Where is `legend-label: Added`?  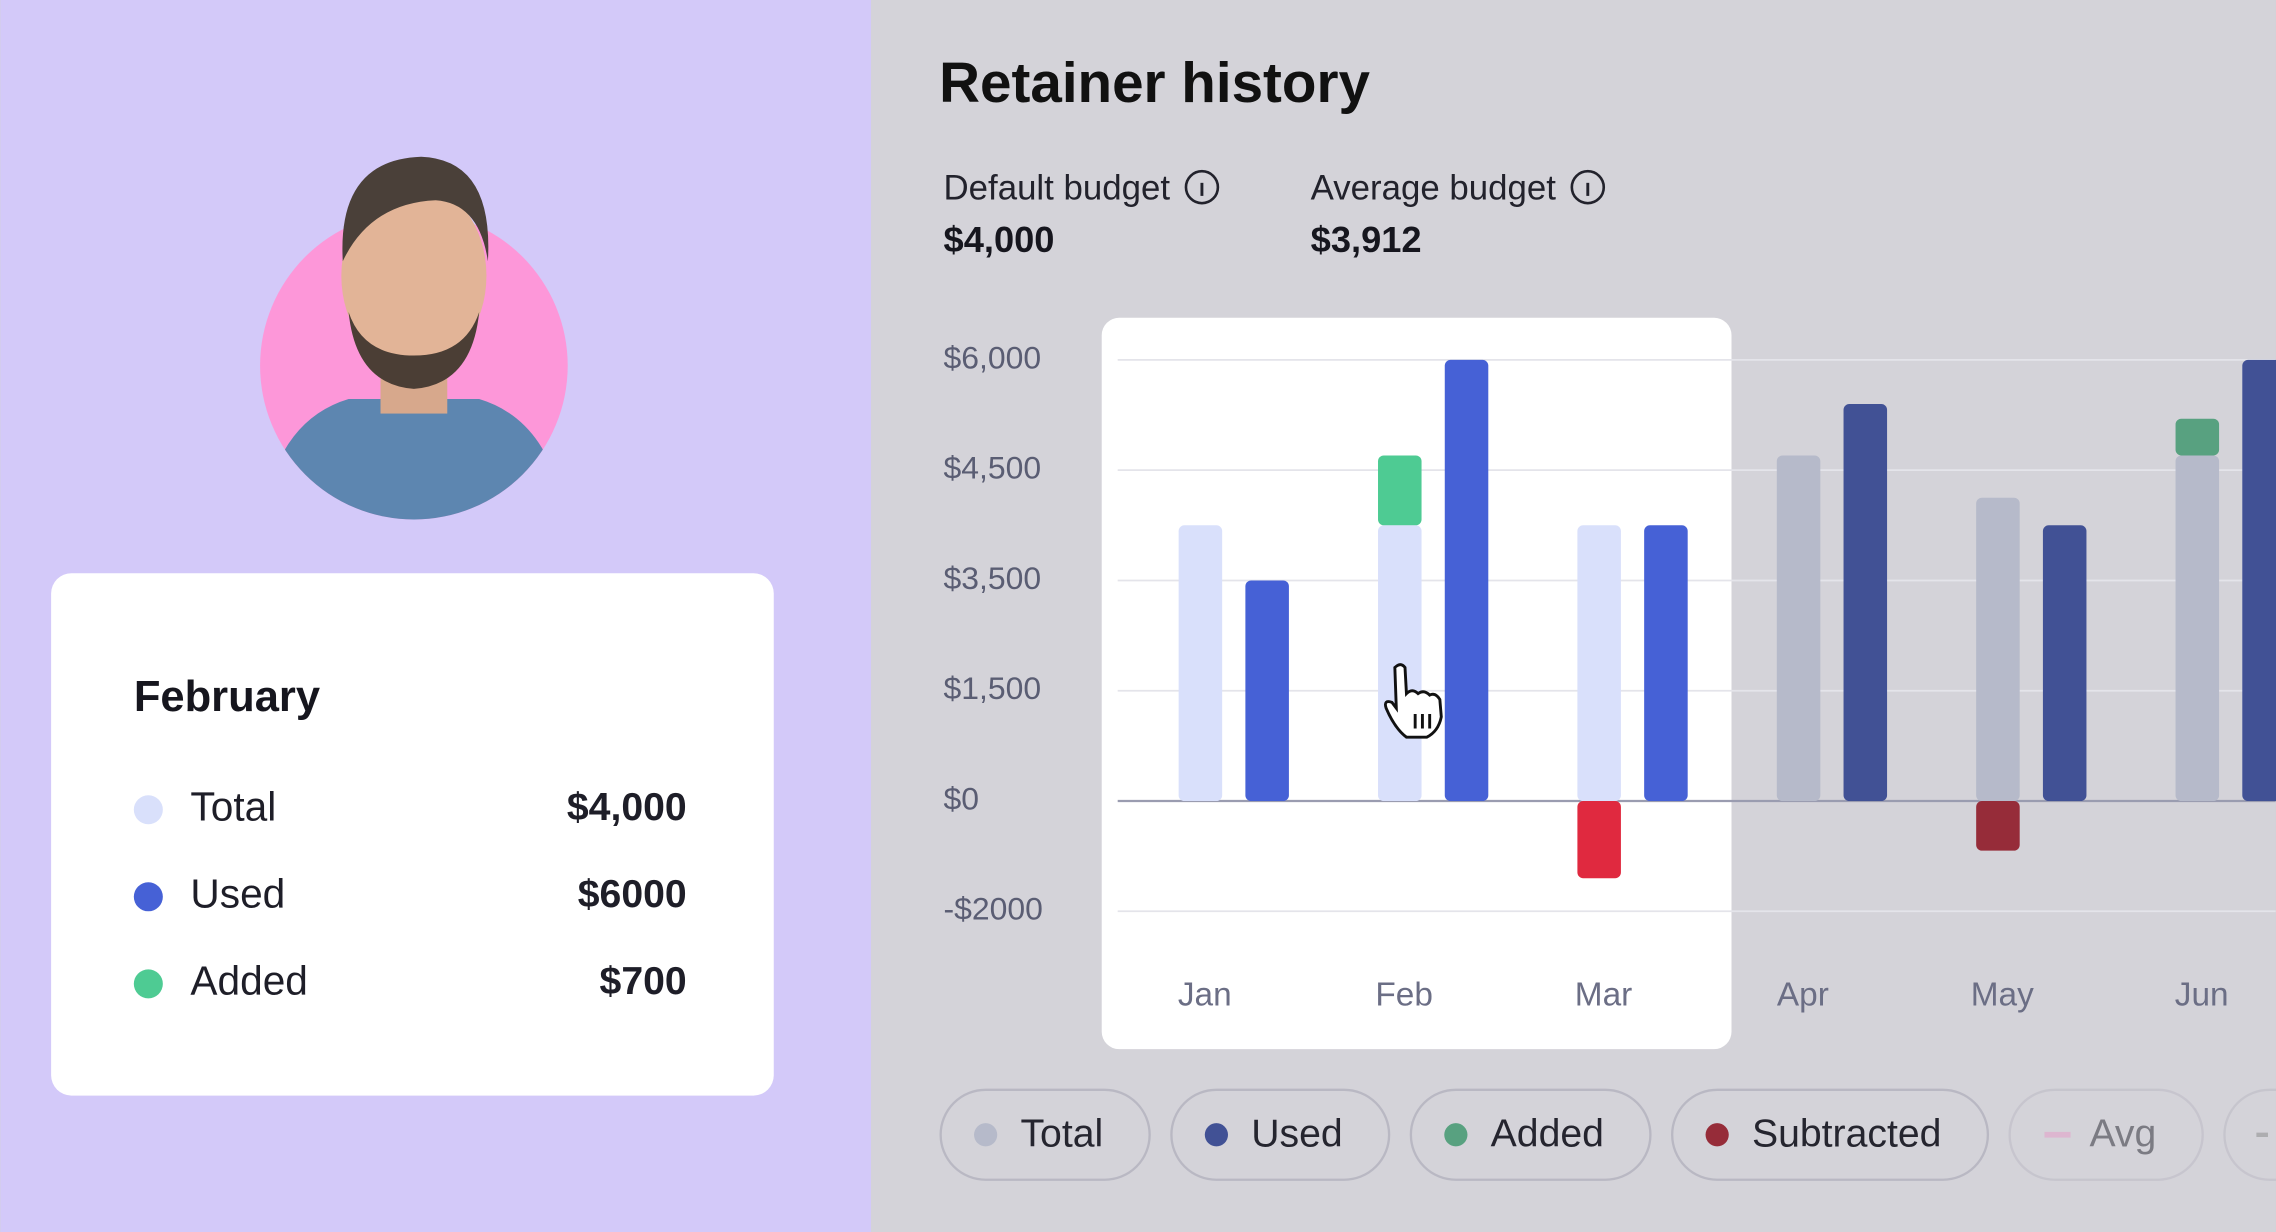
legend-label: Added is located at coordinates (1547, 1134).